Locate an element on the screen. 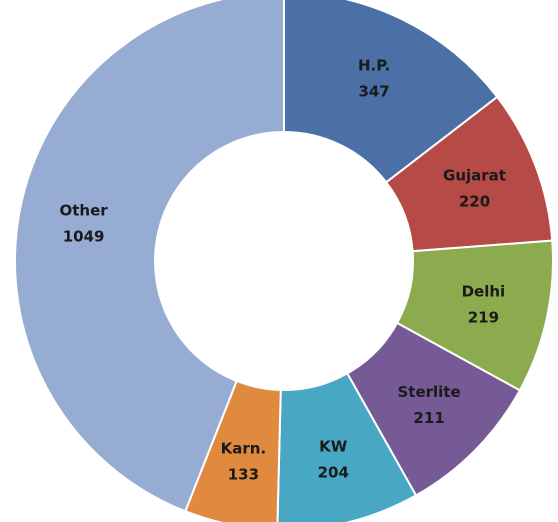 This screenshot has width=558, height=522. value-label: 219 is located at coordinates (483, 318).